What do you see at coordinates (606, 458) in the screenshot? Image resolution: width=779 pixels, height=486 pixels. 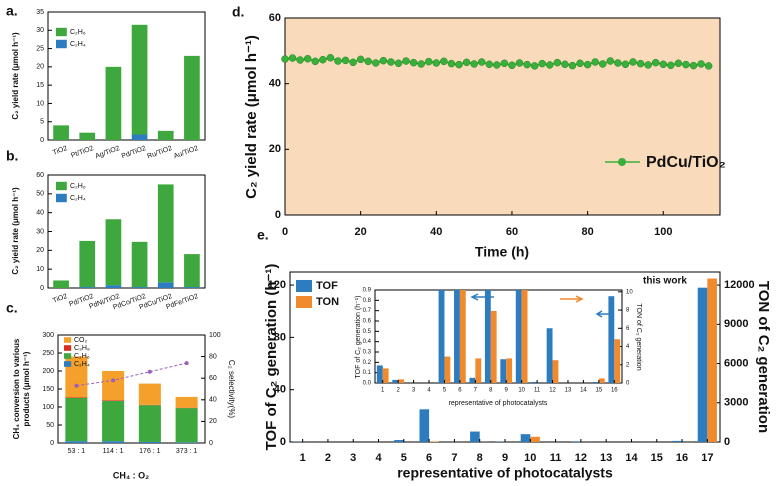 I see `x-tick-label: 13` at bounding box center [606, 458].